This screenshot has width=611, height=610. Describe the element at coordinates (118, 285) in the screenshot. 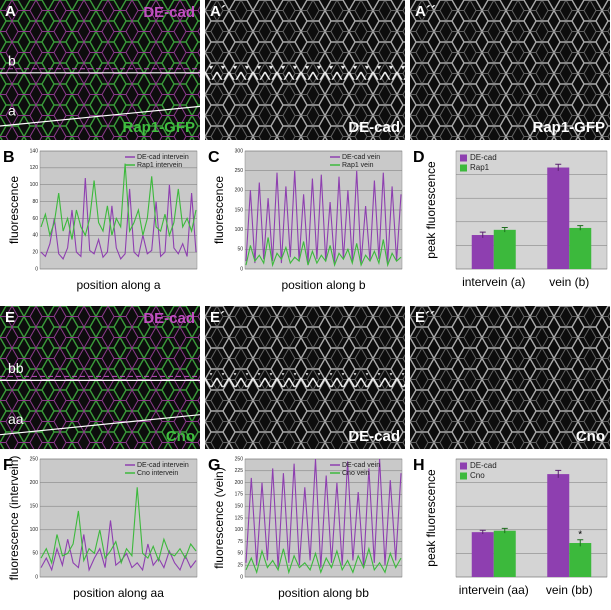

I see `x-axis-label: position along a` at that location.